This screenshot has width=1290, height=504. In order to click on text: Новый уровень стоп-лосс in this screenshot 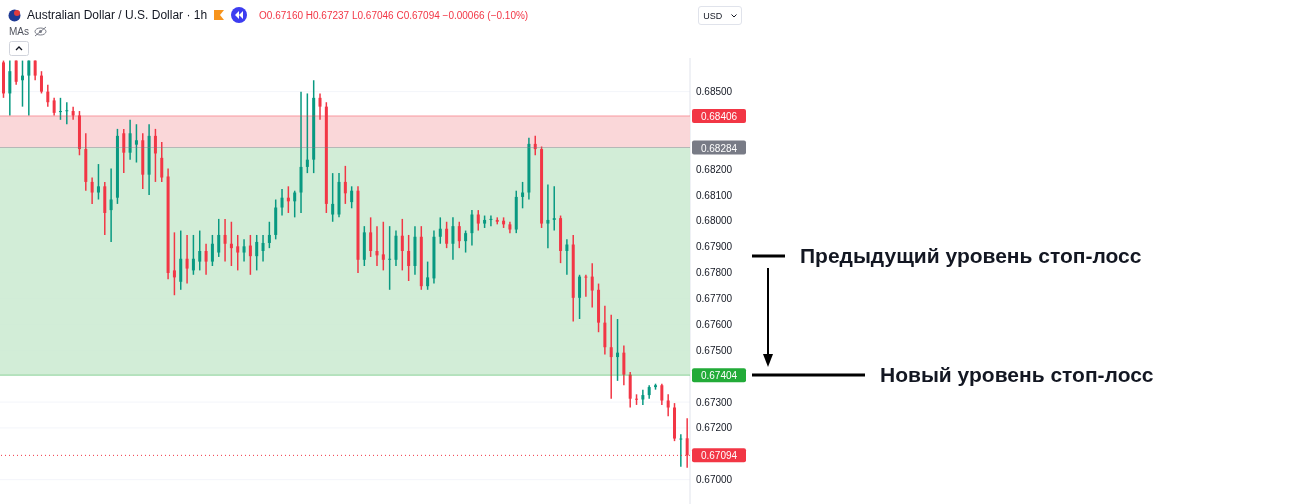, I will do `click(1017, 374)`.